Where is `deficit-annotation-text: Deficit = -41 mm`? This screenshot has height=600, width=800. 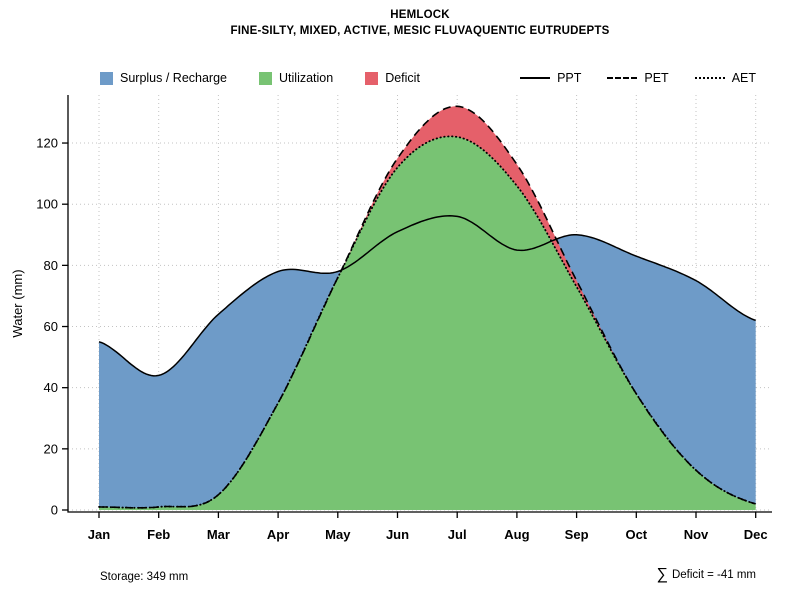 deficit-annotation-text: Deficit = -41 mm is located at coordinates (713, 575).